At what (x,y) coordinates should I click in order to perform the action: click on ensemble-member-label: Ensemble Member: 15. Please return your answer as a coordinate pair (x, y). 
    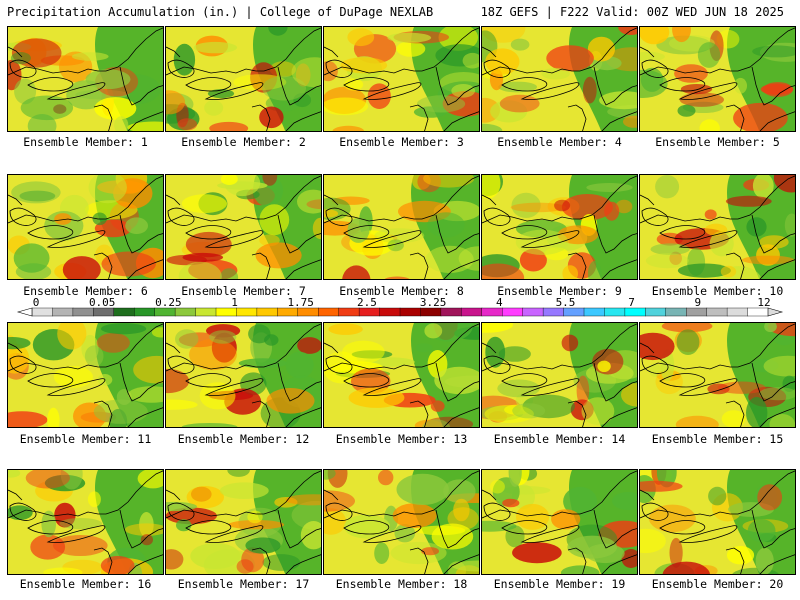
    Looking at the image, I should click on (717, 439).